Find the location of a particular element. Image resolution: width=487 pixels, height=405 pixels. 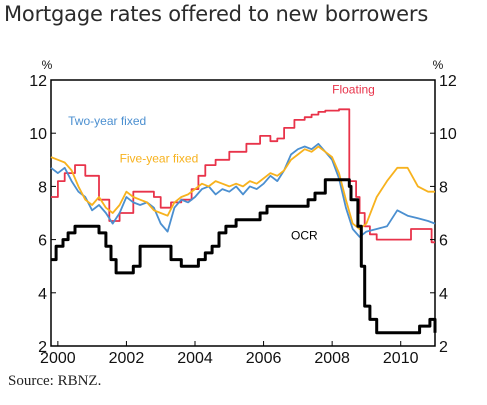

x-tick-label: 2010 is located at coordinates (401, 358).